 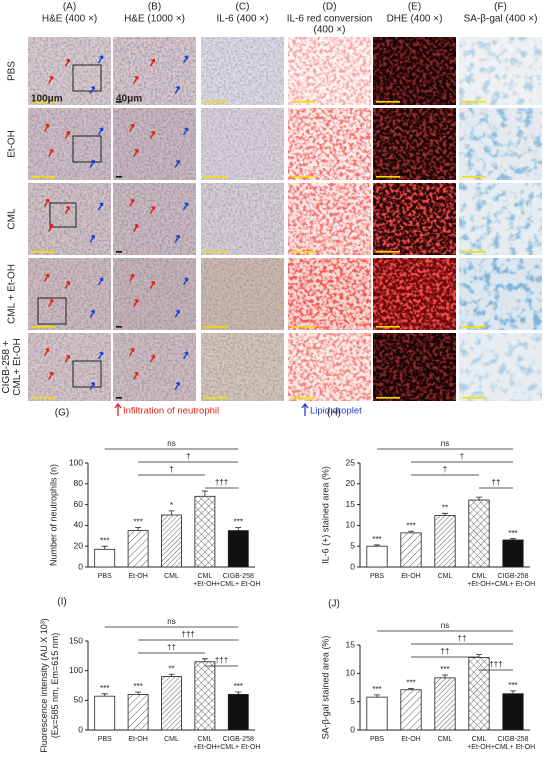 What do you see at coordinates (445, 443) in the screenshot?
I see `bracket-label: ns` at bounding box center [445, 443].